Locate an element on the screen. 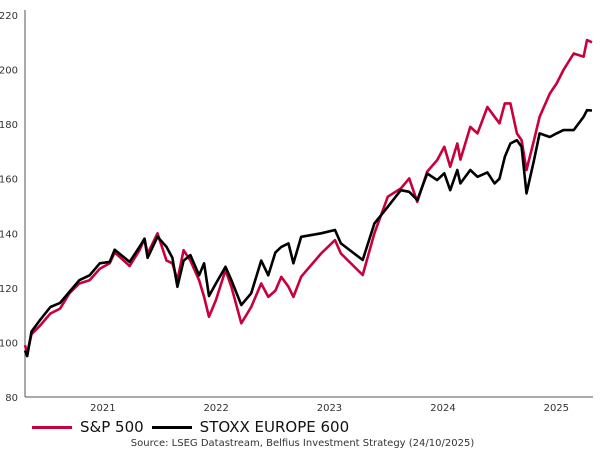  x-tick-label: 2021 is located at coordinates (102, 408).